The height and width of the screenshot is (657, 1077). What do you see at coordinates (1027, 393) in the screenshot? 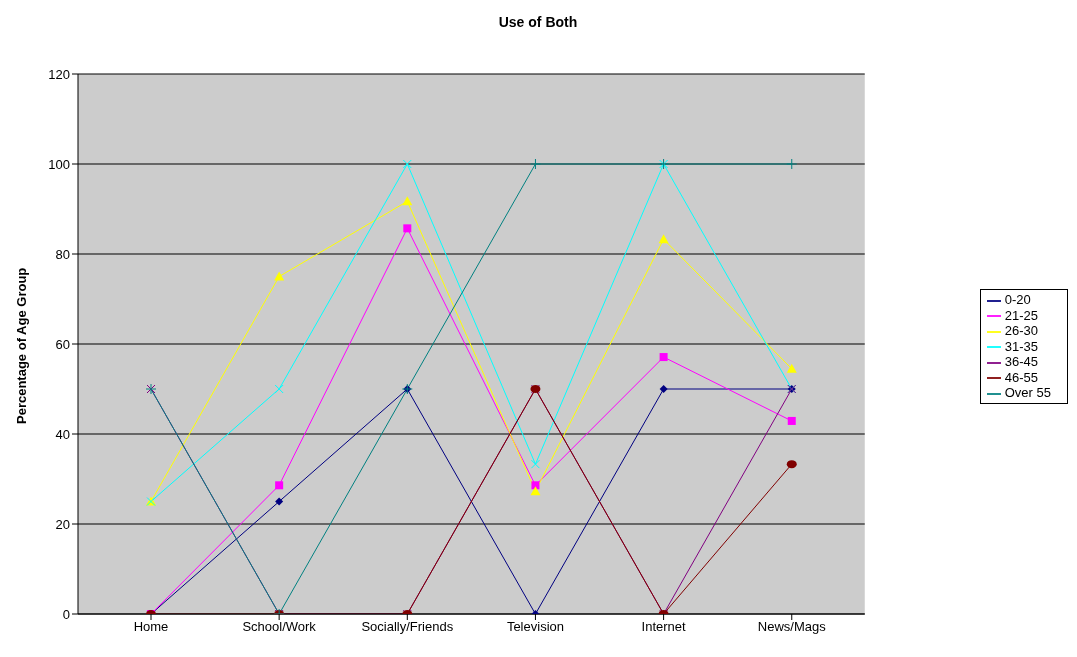
I see `legend-label: Over 55` at bounding box center [1027, 393].